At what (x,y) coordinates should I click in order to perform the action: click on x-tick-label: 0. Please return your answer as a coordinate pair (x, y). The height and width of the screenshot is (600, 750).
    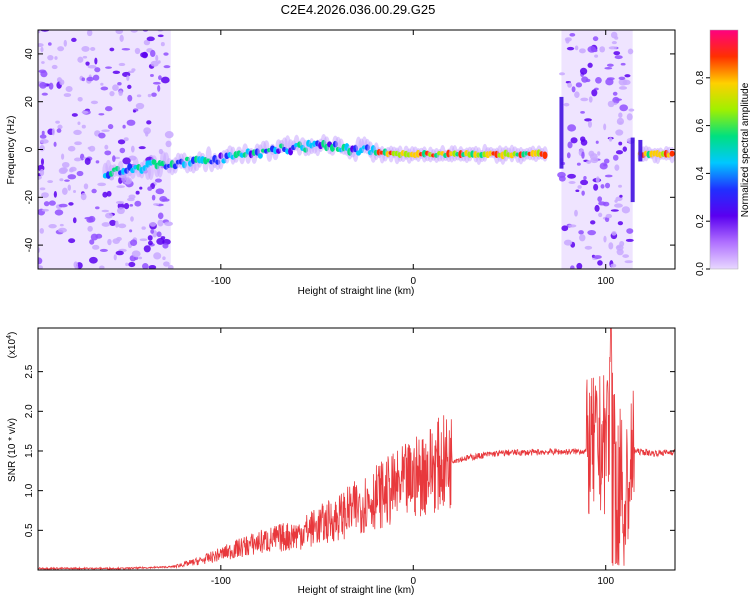
    Looking at the image, I should click on (413, 281).